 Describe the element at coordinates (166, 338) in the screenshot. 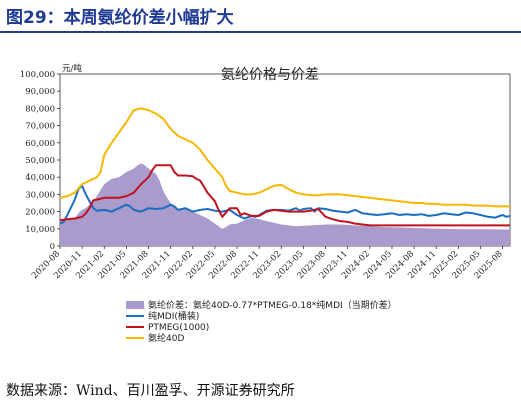

I see `legend-label-spandex: 氨纶40D` at that location.